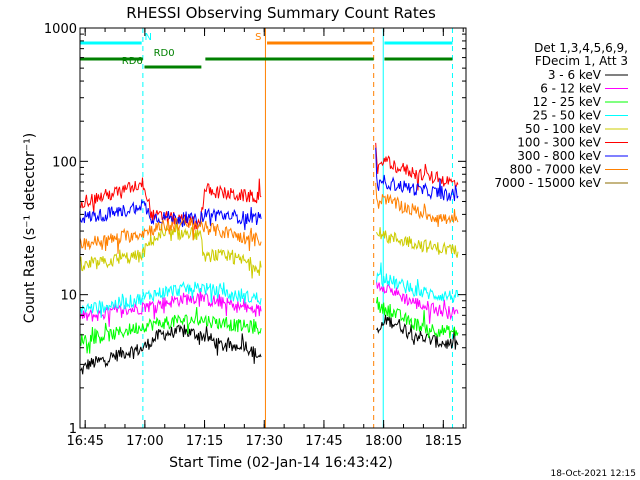 The image size is (640, 480). What do you see at coordinates (84, 441) in the screenshot?
I see `x-tick-label-0: 16:45` at bounding box center [84, 441].